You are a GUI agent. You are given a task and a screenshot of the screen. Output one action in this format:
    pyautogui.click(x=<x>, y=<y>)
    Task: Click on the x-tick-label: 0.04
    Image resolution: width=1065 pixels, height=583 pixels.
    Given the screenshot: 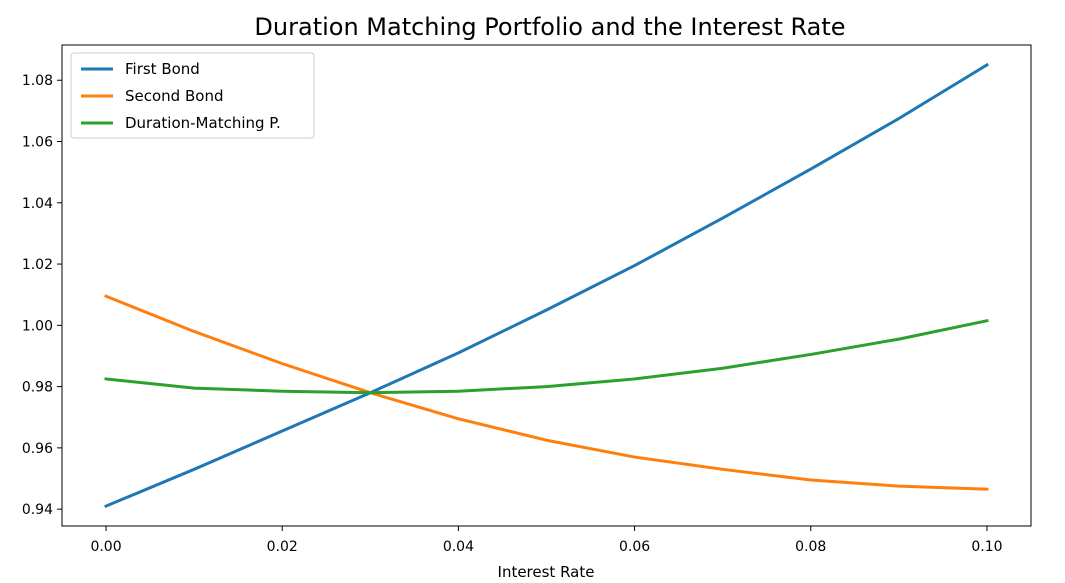 What is the action you would take?
    pyautogui.click(x=458, y=547)
    